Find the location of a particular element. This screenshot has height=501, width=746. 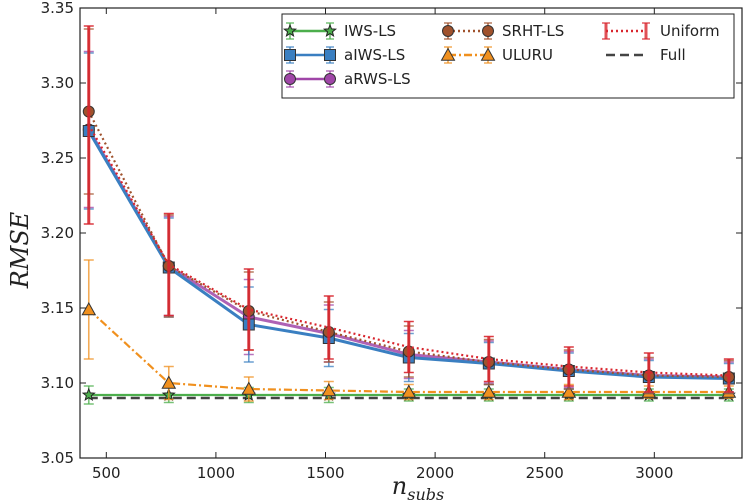

y-tick-label: 3.25 is located at coordinates (57, 158).